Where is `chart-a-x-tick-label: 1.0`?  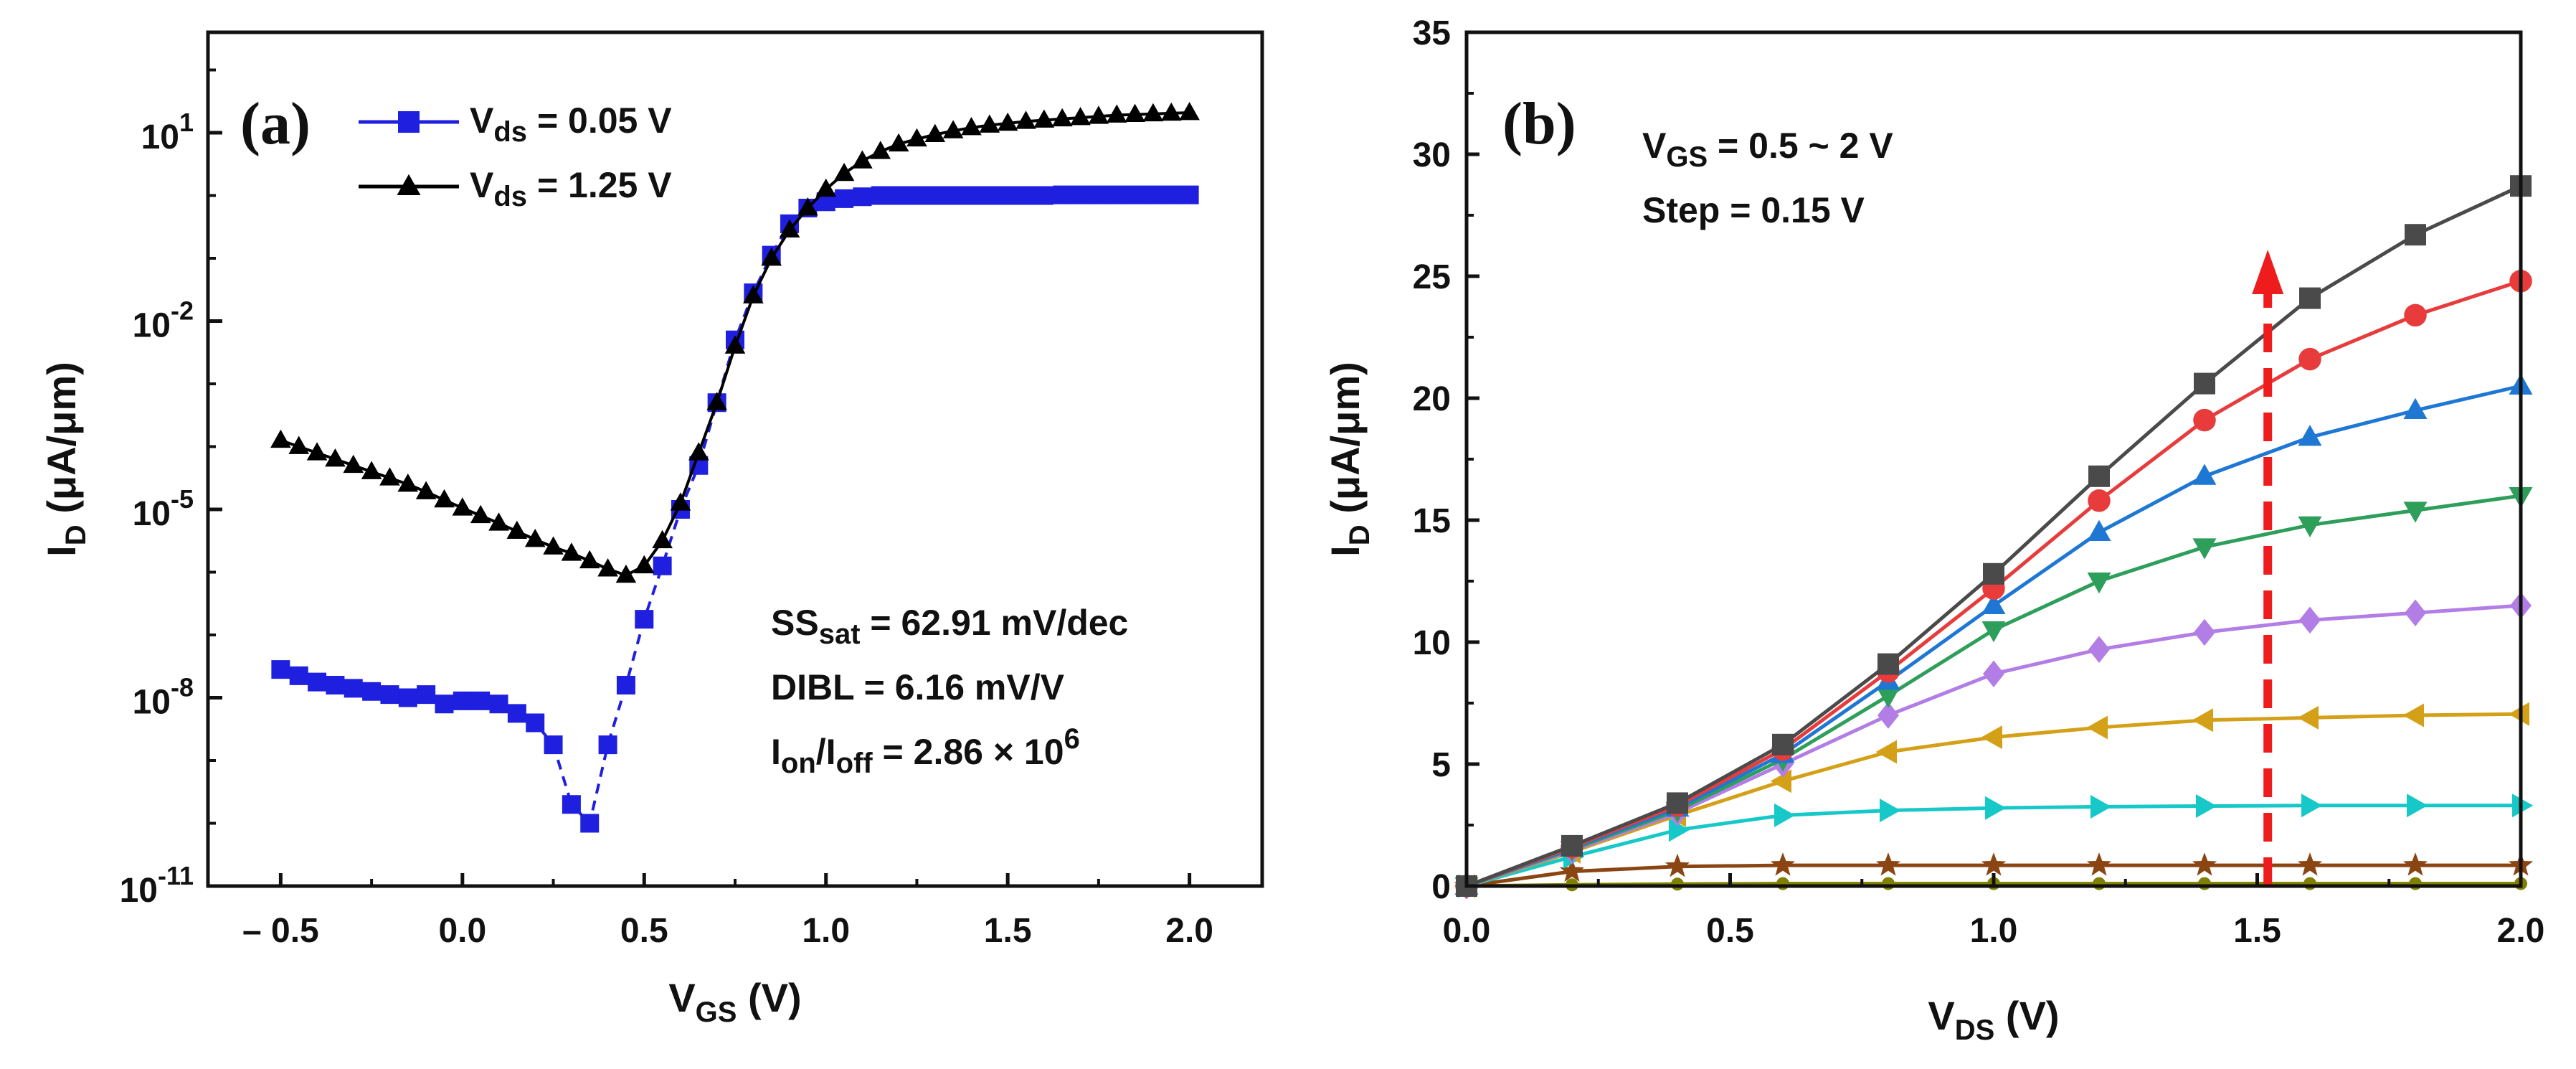 chart-a-x-tick-label: 1.0 is located at coordinates (826, 931).